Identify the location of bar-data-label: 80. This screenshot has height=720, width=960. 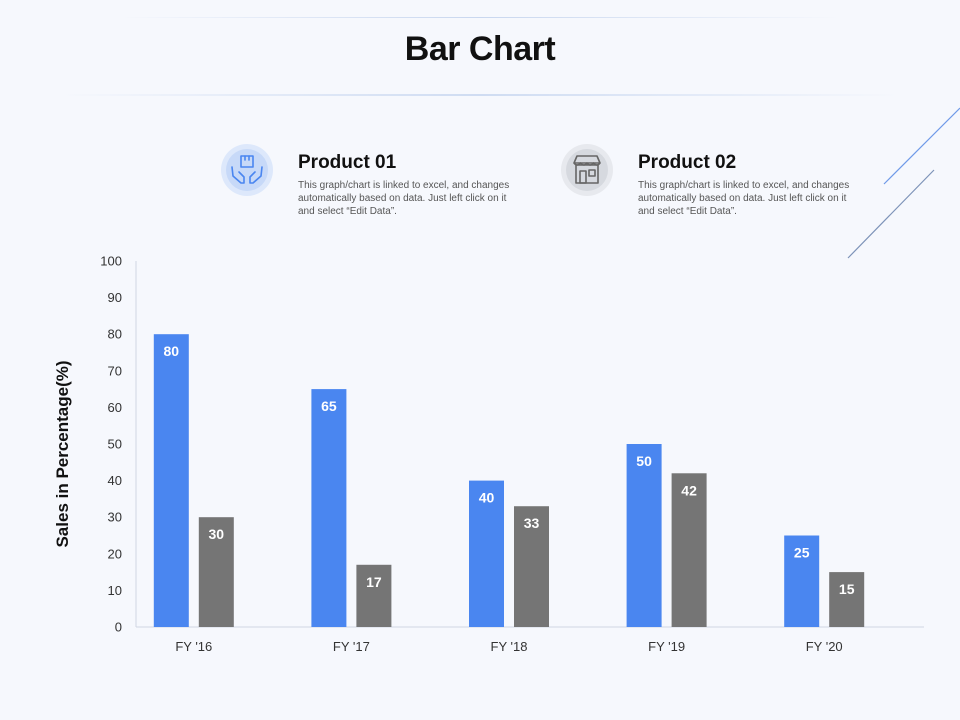
(172, 351).